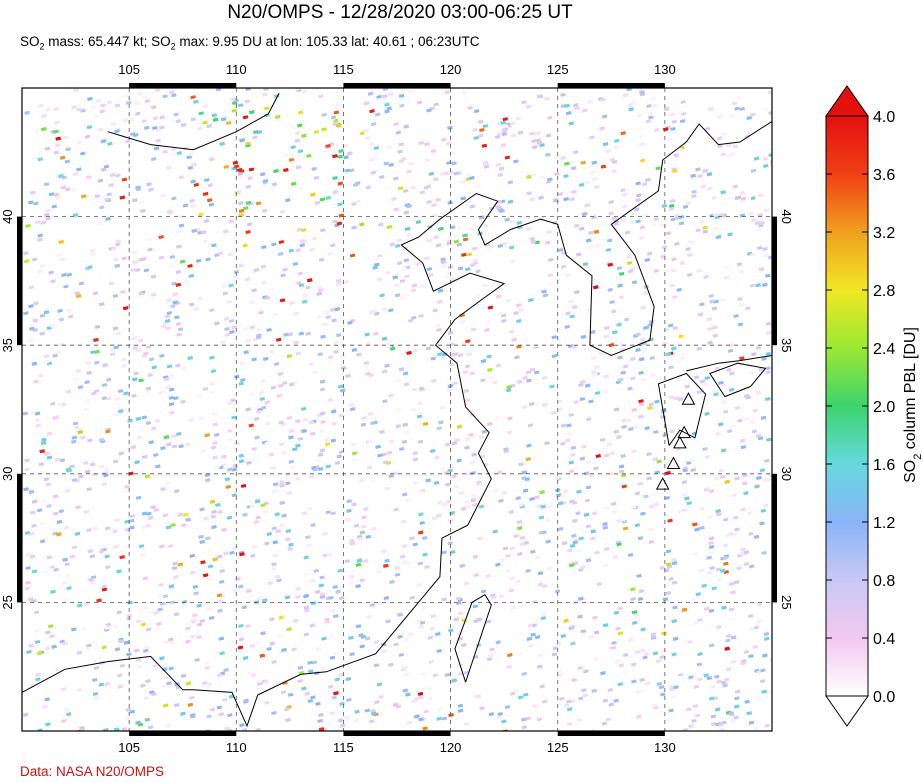 Image resolution: width=923 pixels, height=783 pixels. I want to click on coastline-segment, so click(729, 363).